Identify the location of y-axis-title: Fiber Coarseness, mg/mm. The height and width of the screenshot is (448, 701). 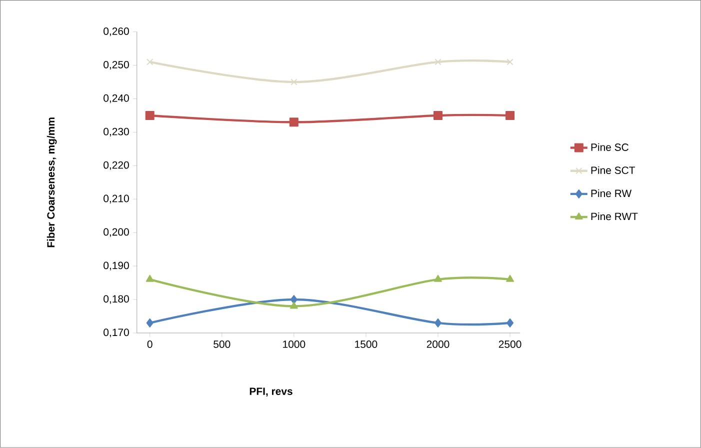
(51, 183).